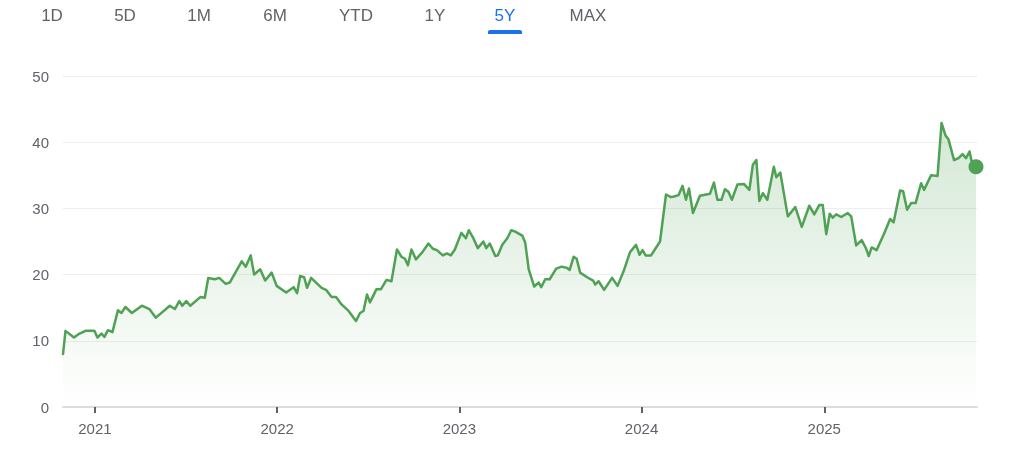 This screenshot has width=1024, height=462. I want to click on text: 1D, so click(52, 16).